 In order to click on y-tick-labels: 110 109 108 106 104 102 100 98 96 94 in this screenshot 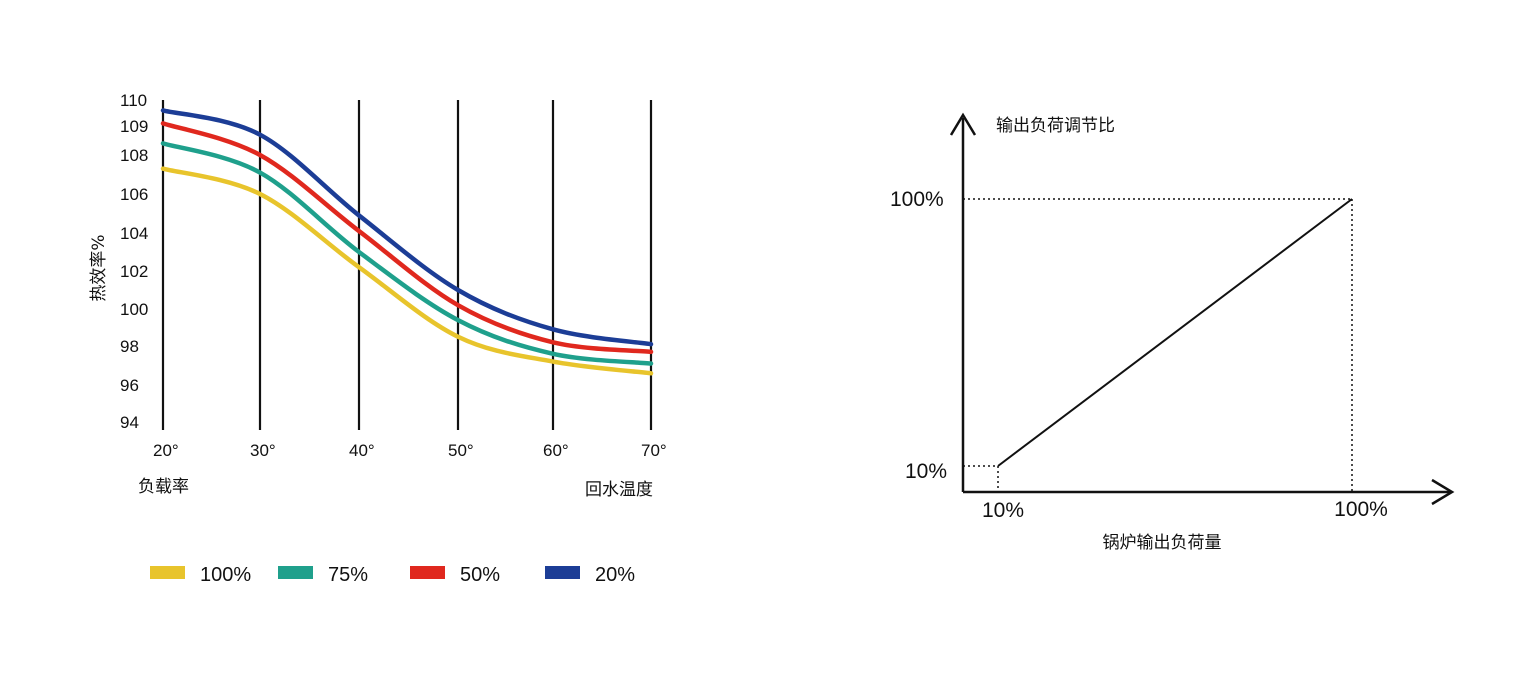, I will do `click(134, 261)`.